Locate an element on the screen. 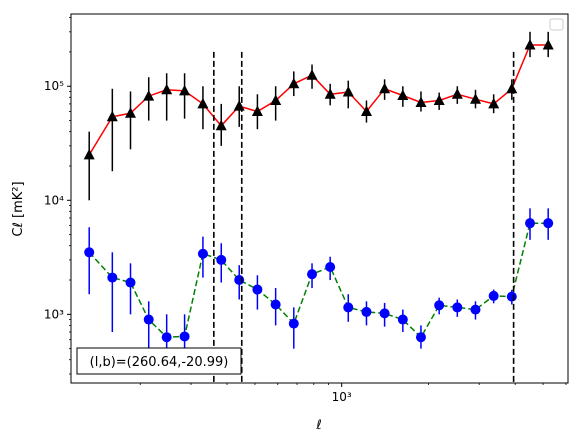 The width and height of the screenshot is (580, 441). annotation-box is located at coordinates (159, 361).